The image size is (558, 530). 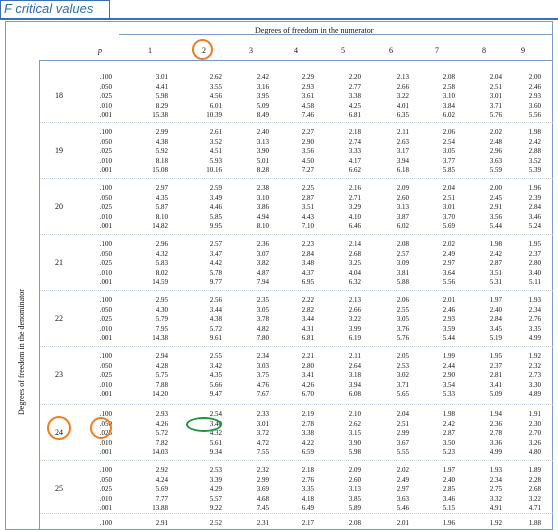 What do you see at coordinates (161, 489) in the screenshot?
I see `table-cell: 5.69` at bounding box center [161, 489].